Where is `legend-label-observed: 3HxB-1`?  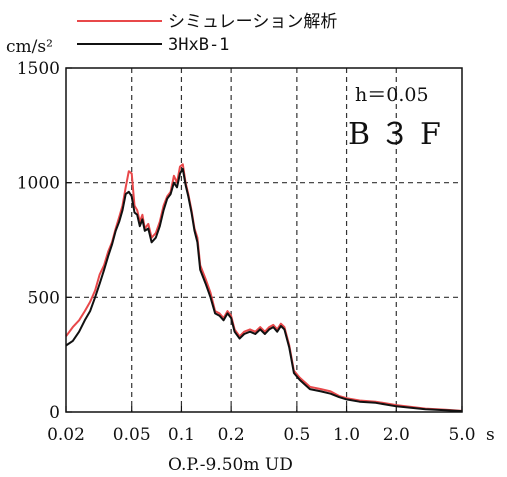
legend-label-observed: 3HxB-1 is located at coordinates (198, 45).